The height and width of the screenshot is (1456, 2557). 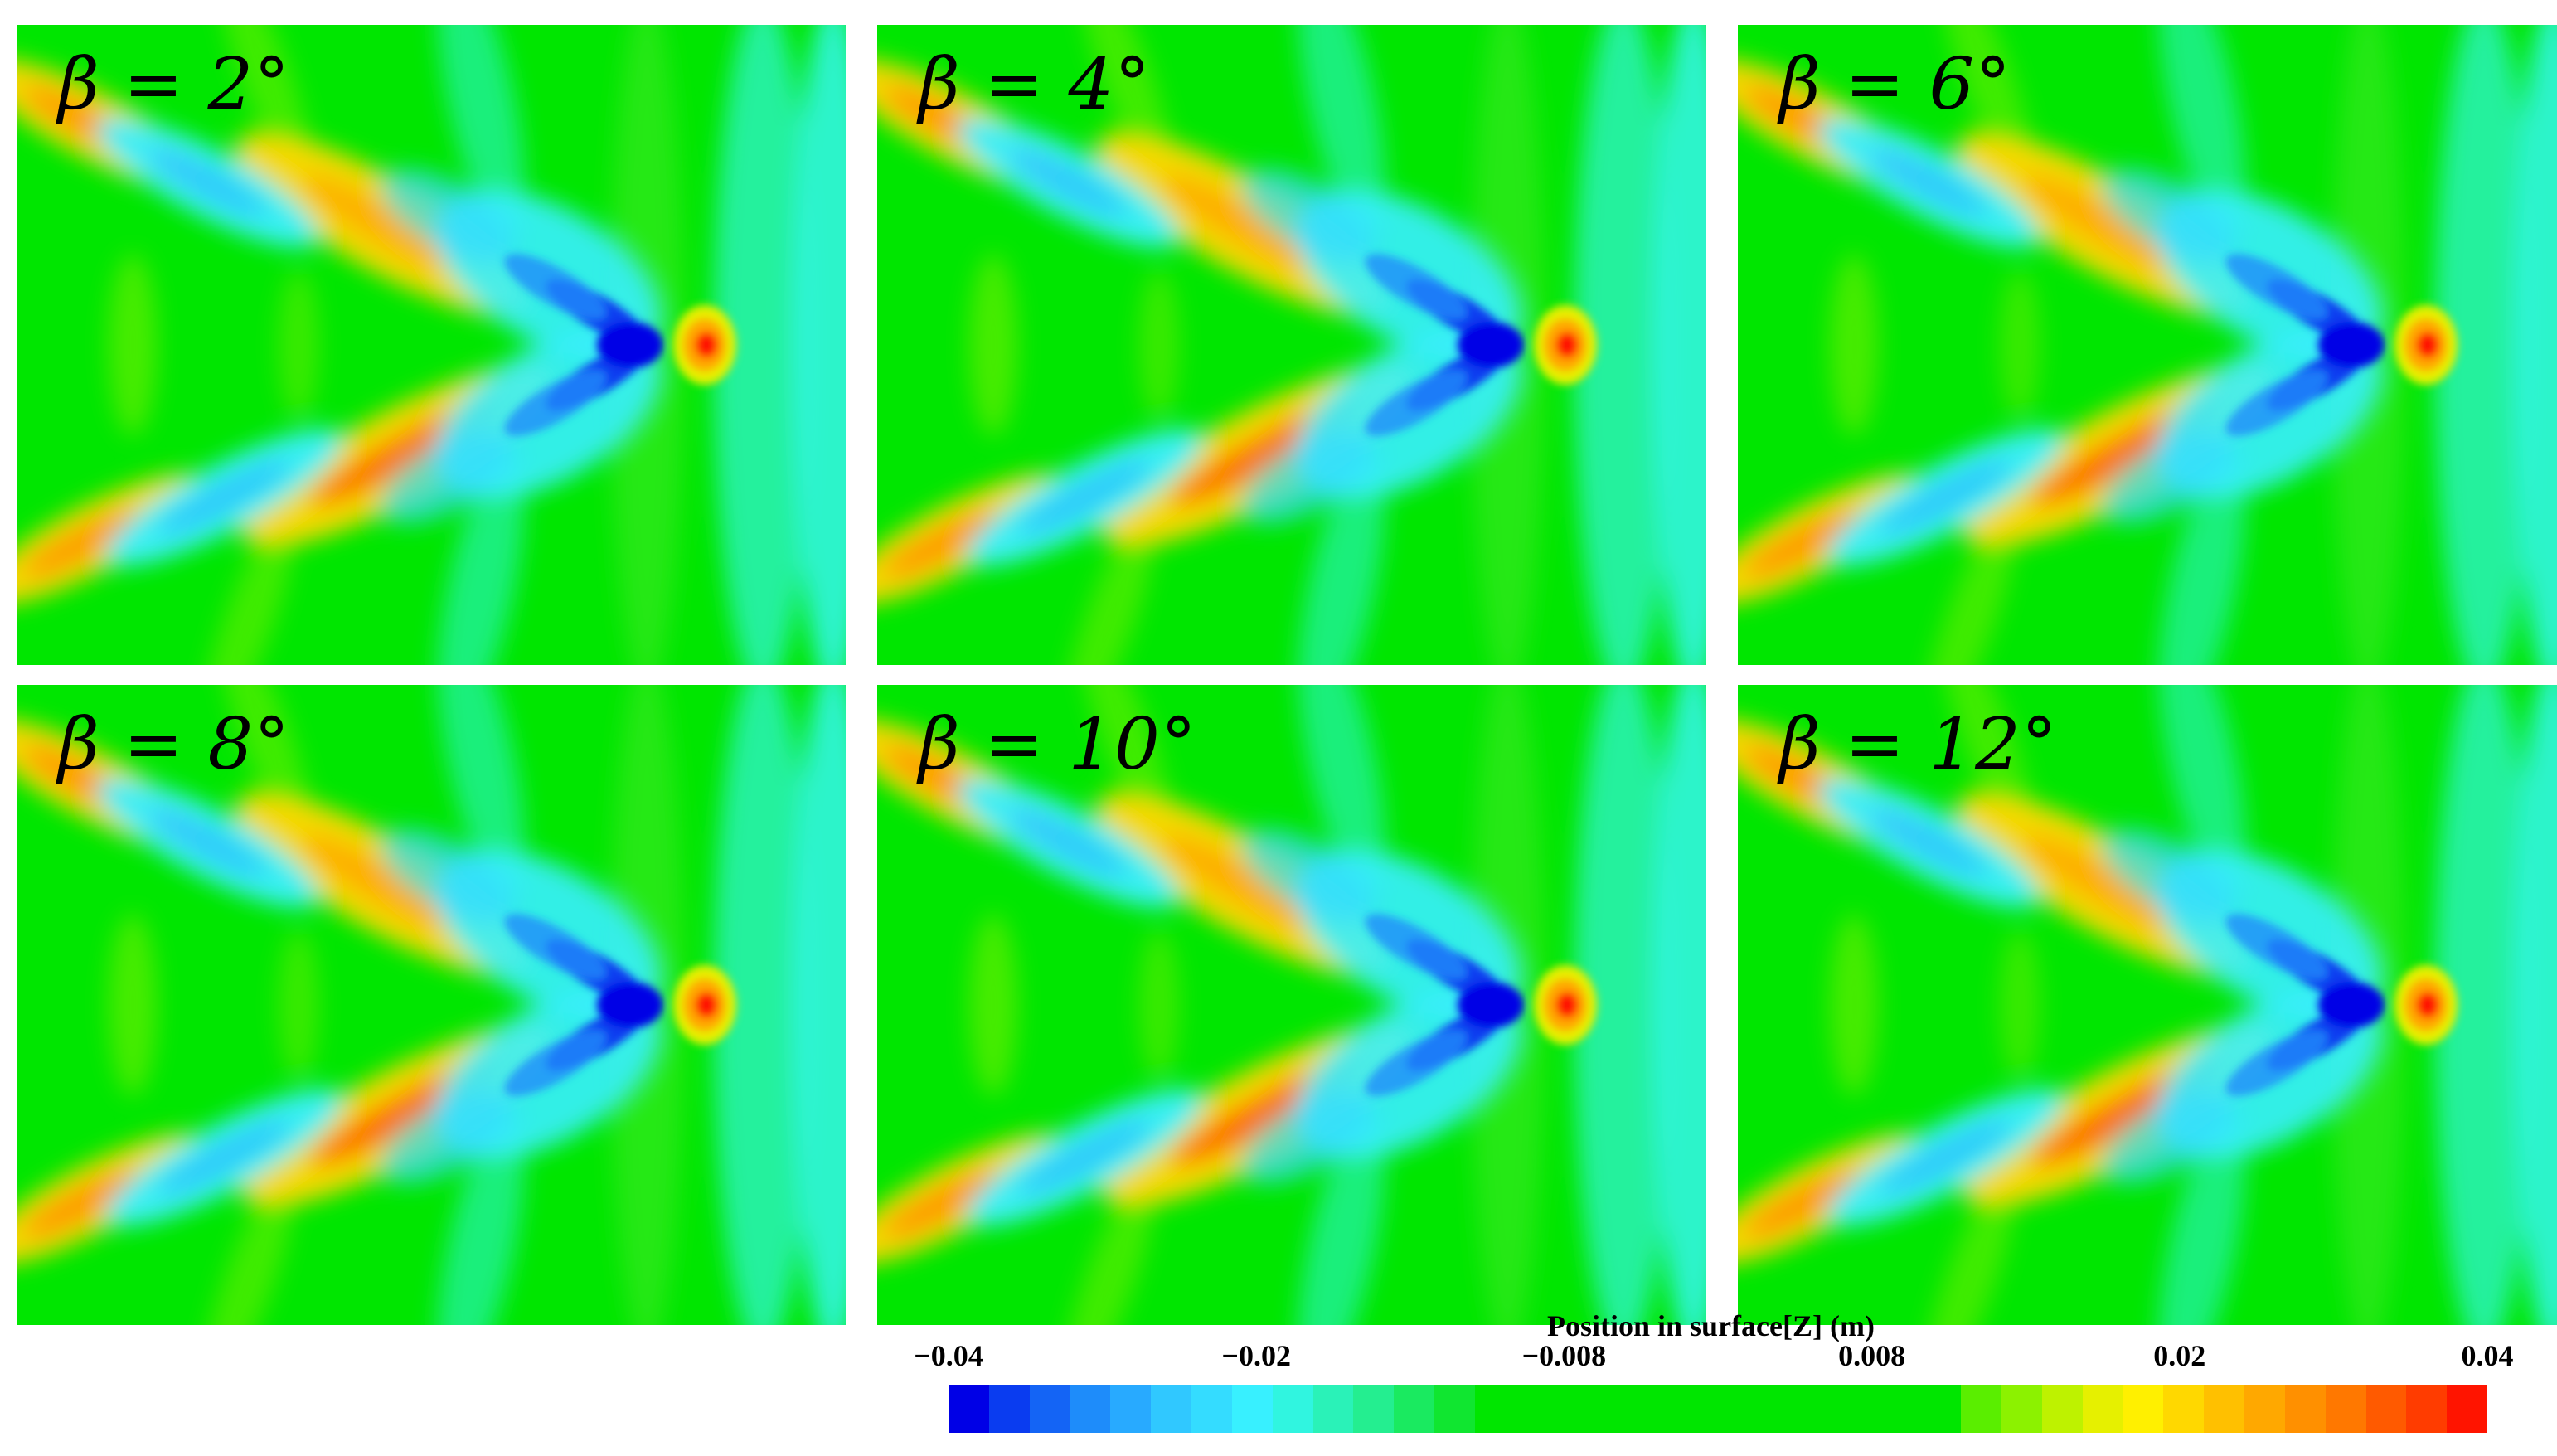 What do you see at coordinates (1872, 1355) in the screenshot?
I see `colorbar-tick-label: 0.008` at bounding box center [1872, 1355].